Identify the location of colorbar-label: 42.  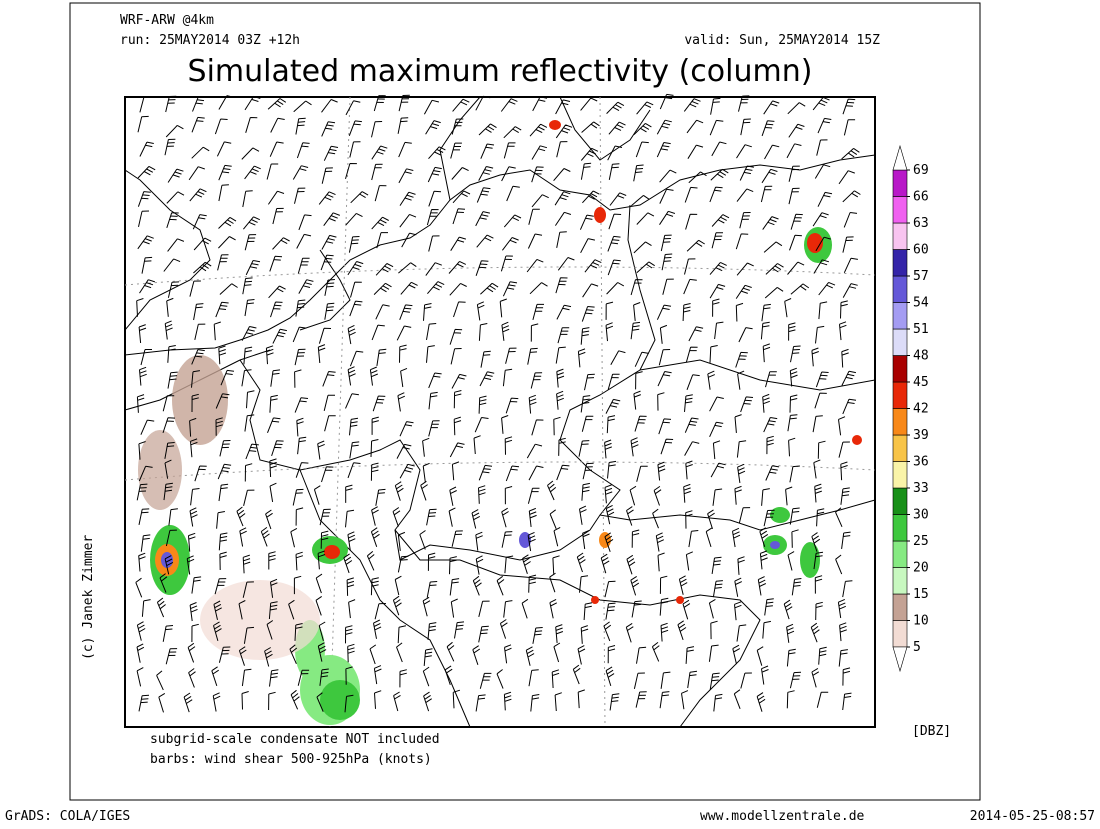
(921, 409).